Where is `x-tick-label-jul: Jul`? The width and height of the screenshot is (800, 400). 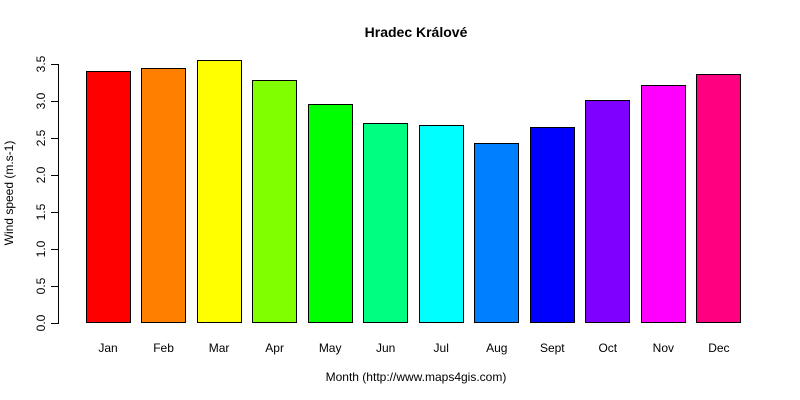
x-tick-label-jul: Jul is located at coordinates (441, 348).